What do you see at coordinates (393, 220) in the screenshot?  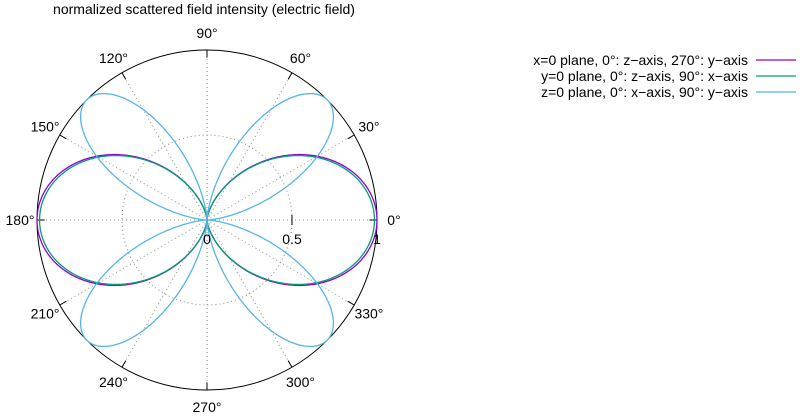 I see `angle-label-0: 0°` at bounding box center [393, 220].